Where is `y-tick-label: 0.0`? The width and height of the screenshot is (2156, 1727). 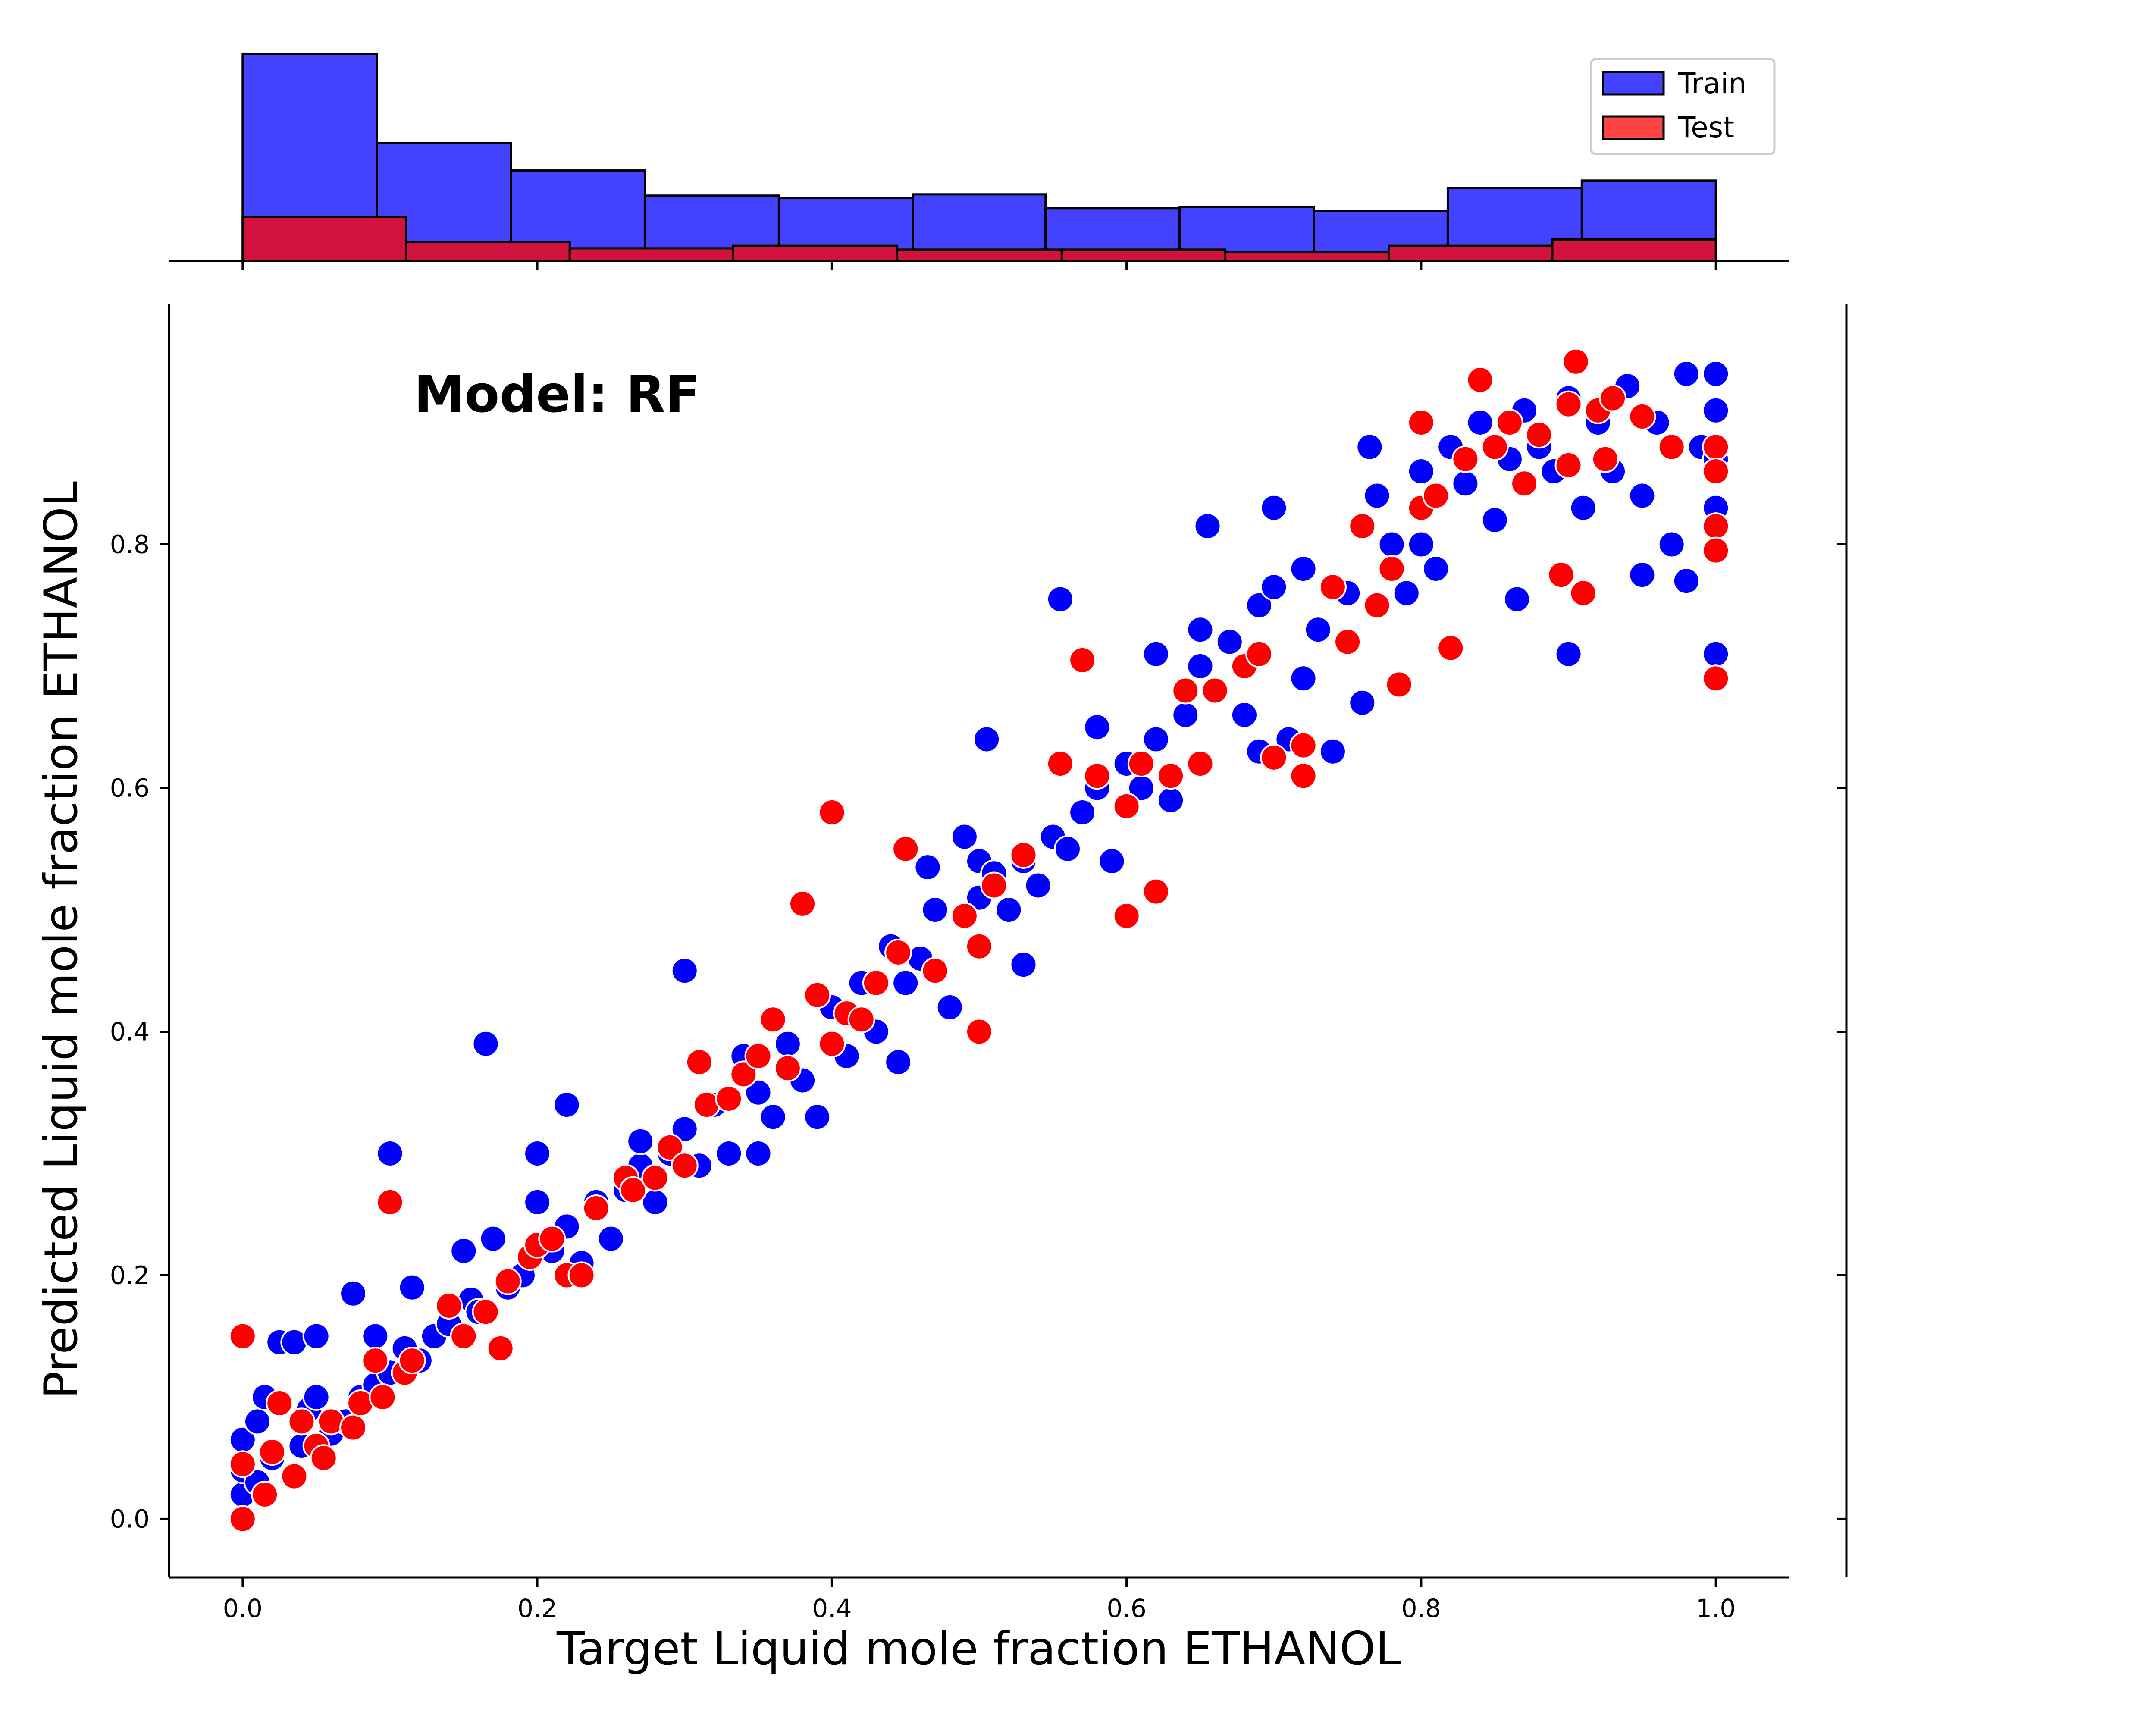 y-tick-label: 0.0 is located at coordinates (130, 1518).